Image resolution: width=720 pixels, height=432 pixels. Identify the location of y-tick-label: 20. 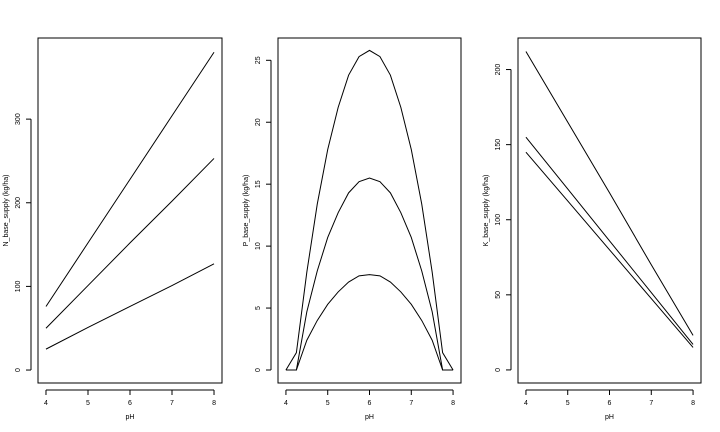
(258, 122).